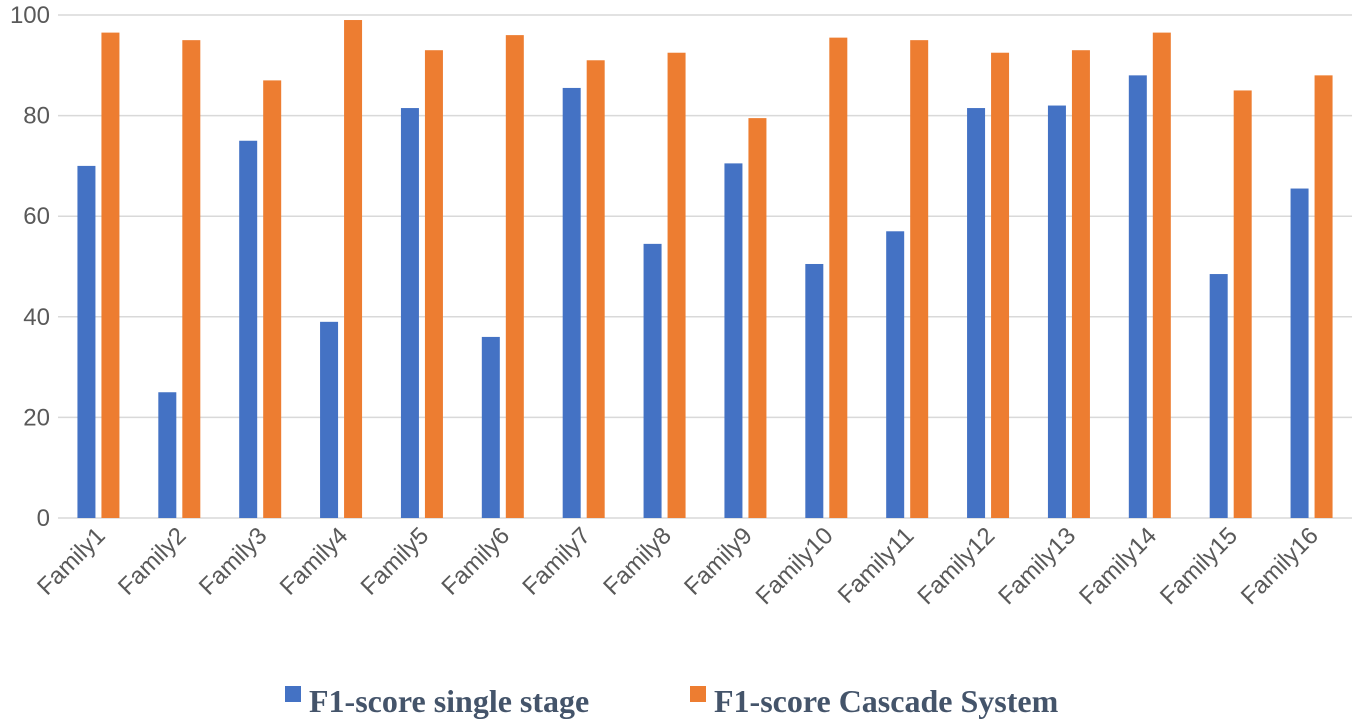 The height and width of the screenshot is (726, 1360). What do you see at coordinates (795, 566) in the screenshot?
I see `x-category-label: Family10` at bounding box center [795, 566].